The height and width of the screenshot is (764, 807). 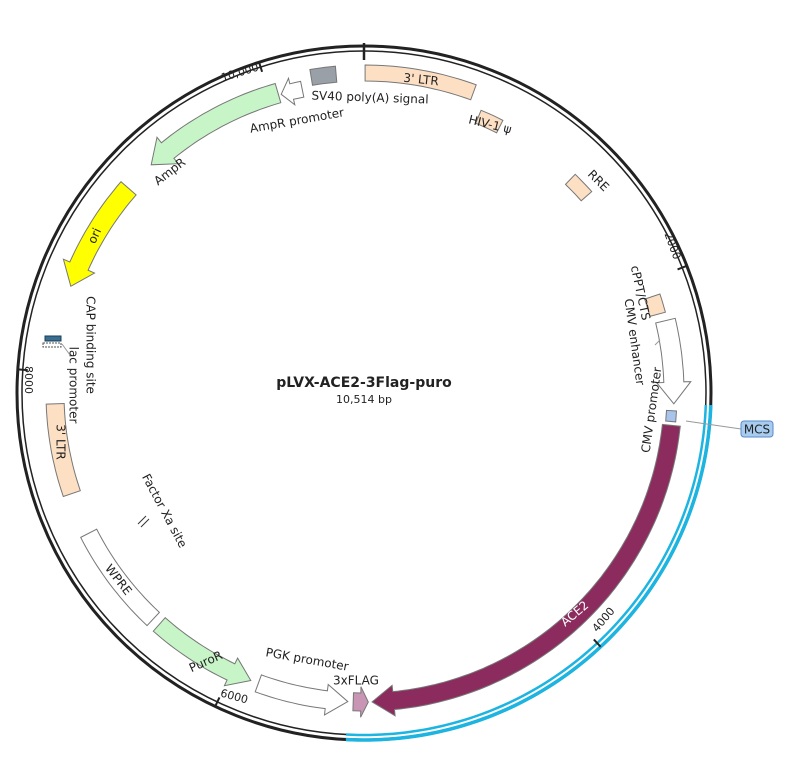 What do you see at coordinates (94, 236) in the screenshot?
I see `feature-label: ori` at bounding box center [94, 236].